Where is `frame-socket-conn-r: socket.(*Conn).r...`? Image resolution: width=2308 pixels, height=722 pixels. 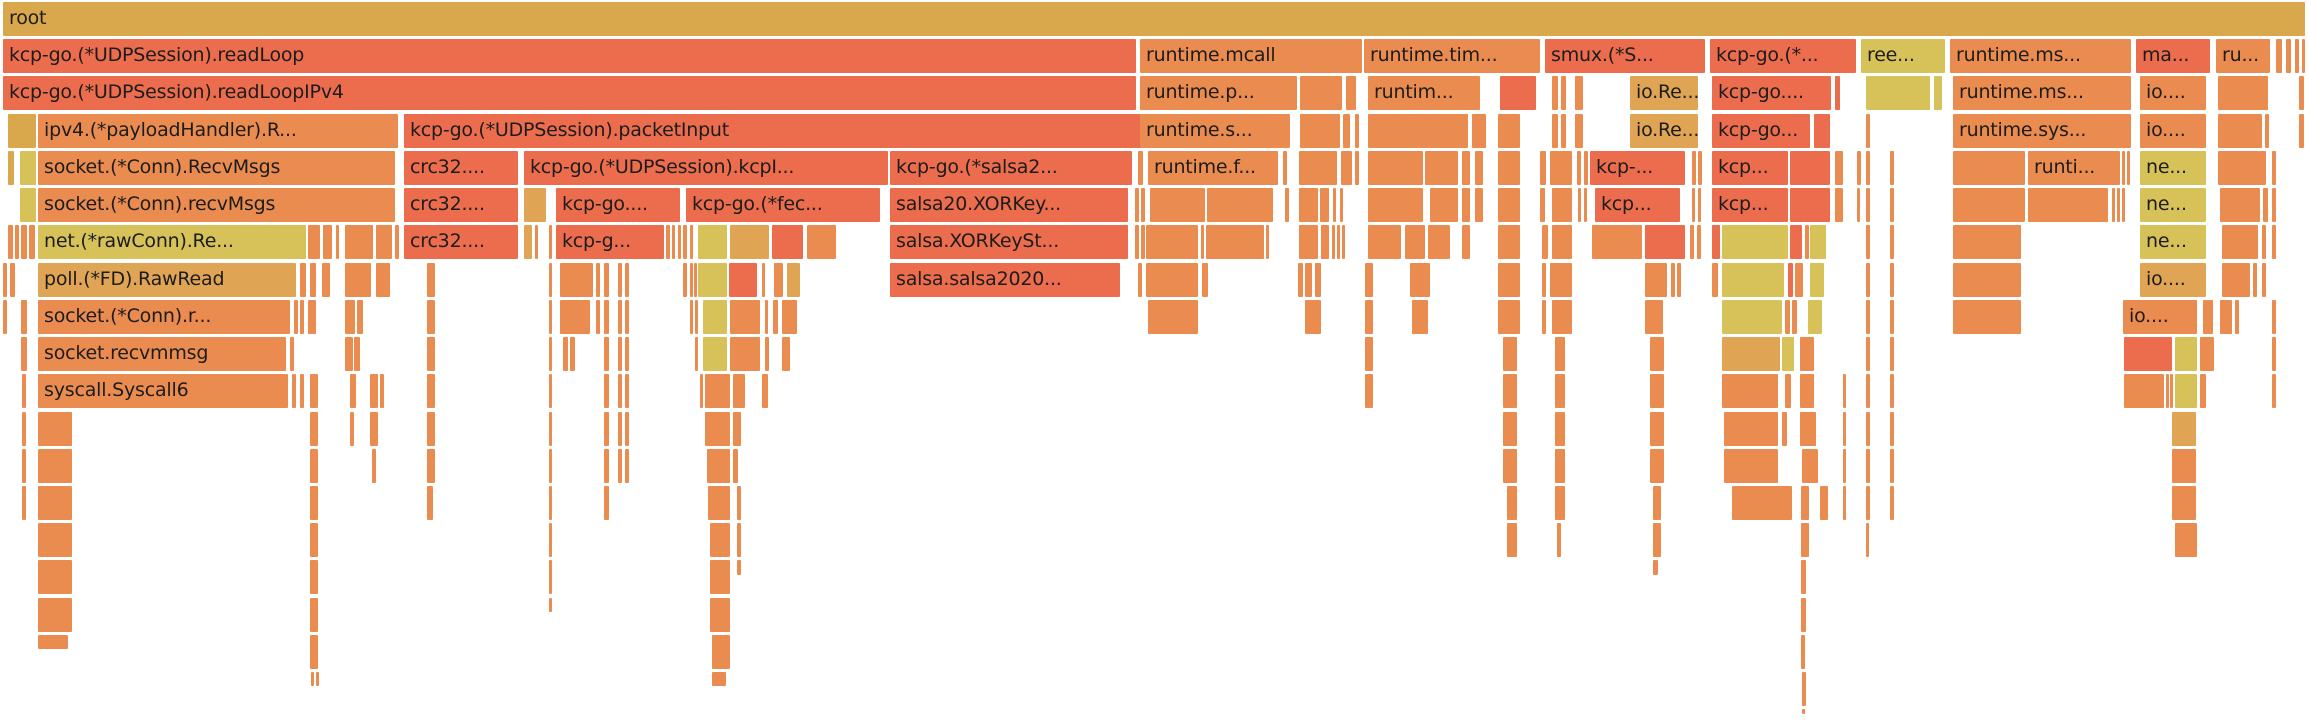
frame-socket-conn-r: socket.(*Conn).r... is located at coordinates (164, 317).